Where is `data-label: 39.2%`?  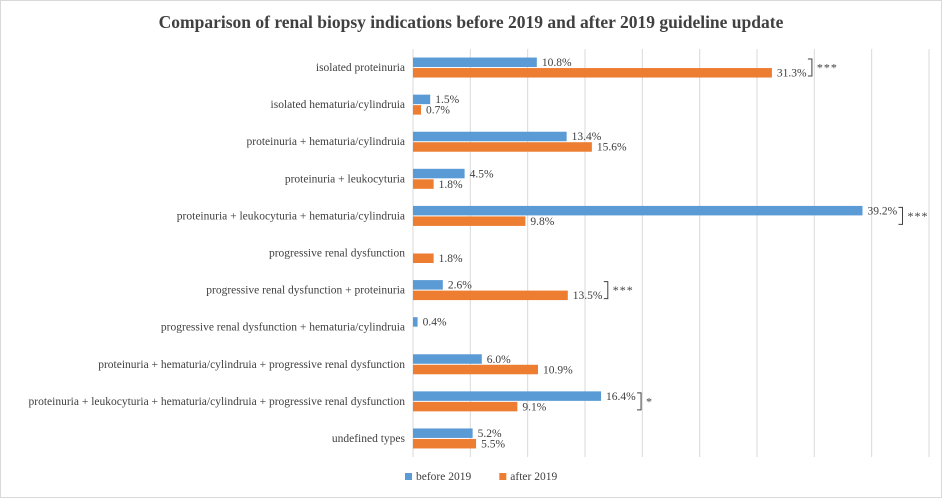
data-label: 39.2% is located at coordinates (882, 211).